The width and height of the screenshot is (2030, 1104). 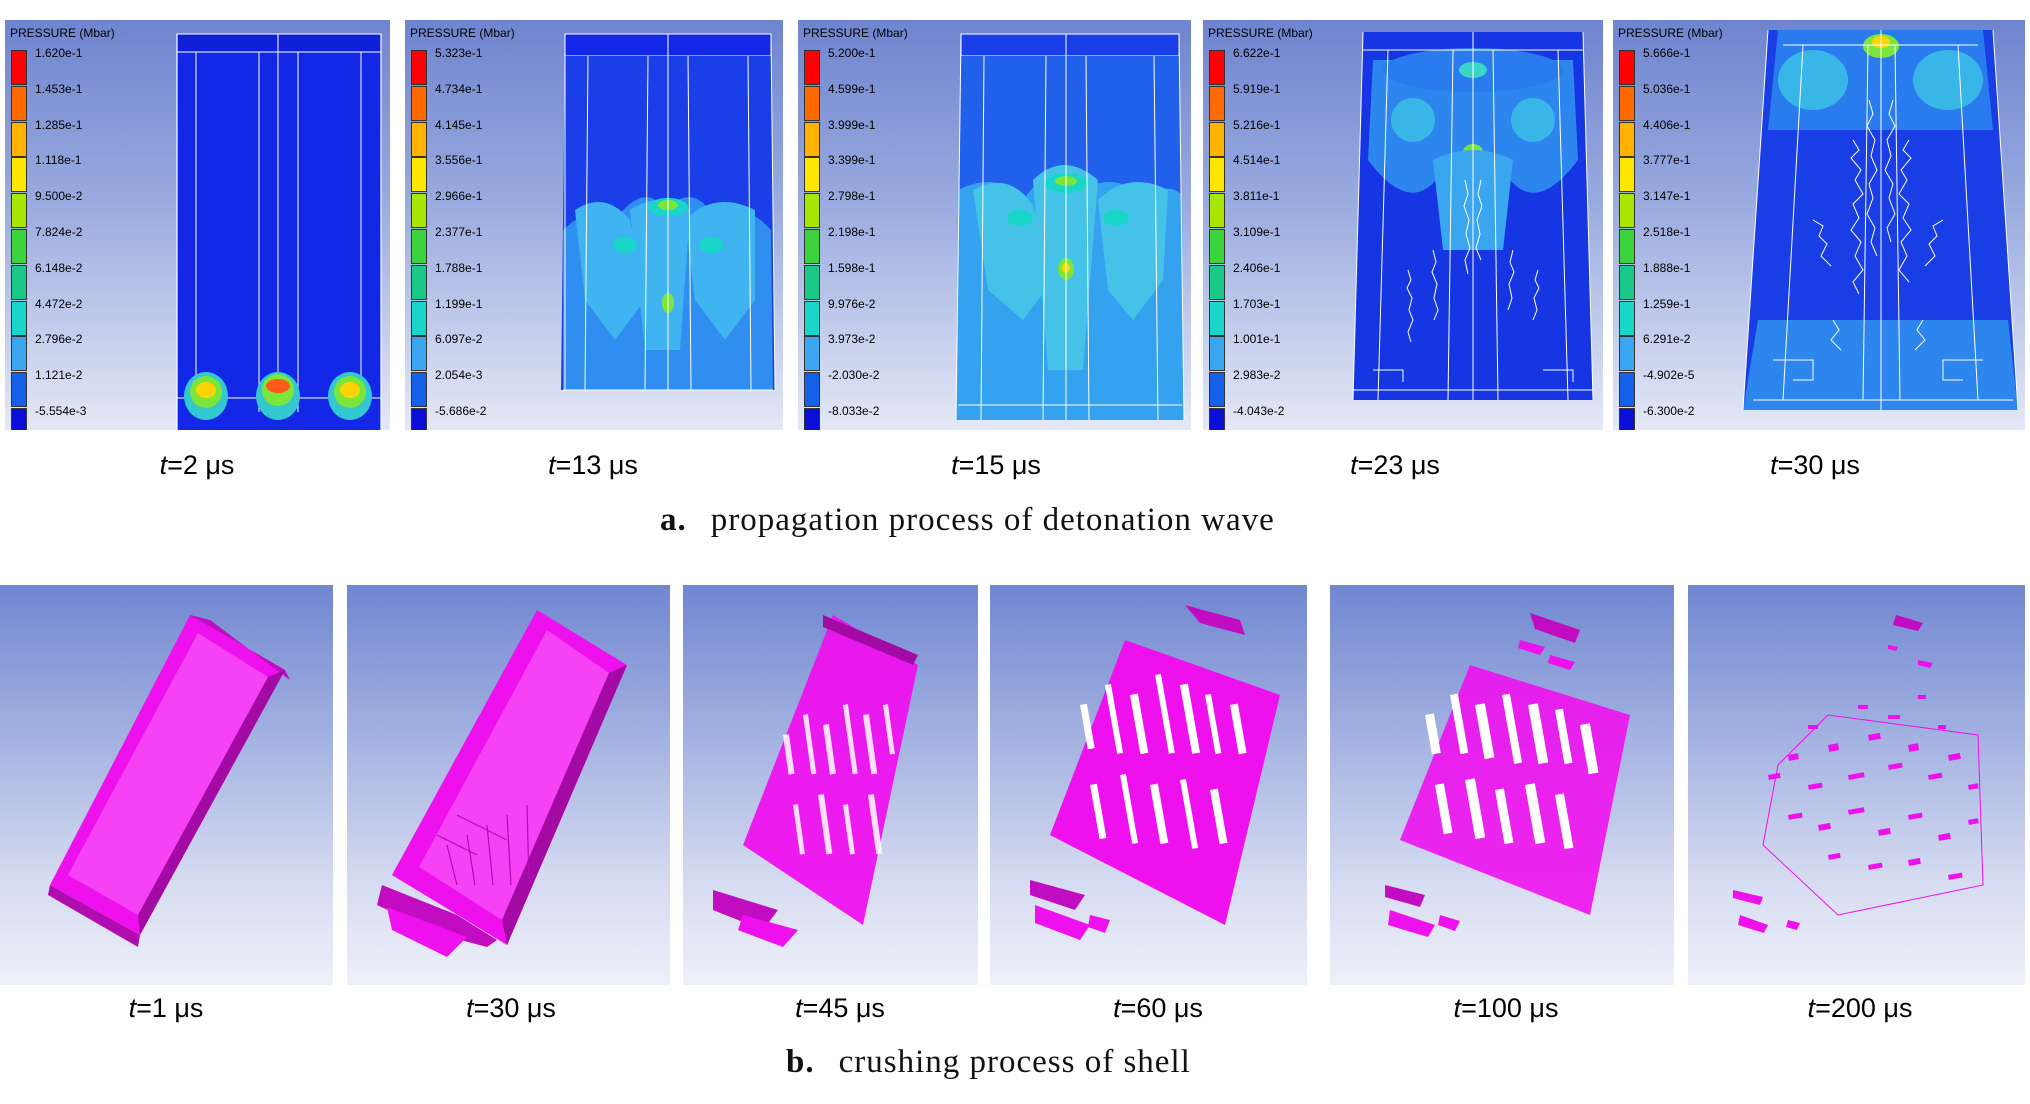 I want to click on legend-tick-label: 5.666e-1, so click(x=1667, y=53).